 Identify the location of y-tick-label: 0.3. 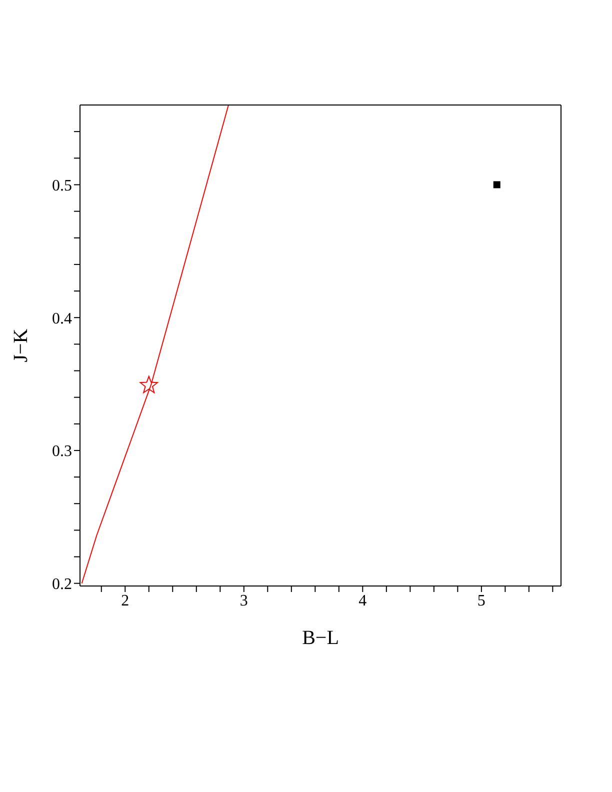
(62, 451).